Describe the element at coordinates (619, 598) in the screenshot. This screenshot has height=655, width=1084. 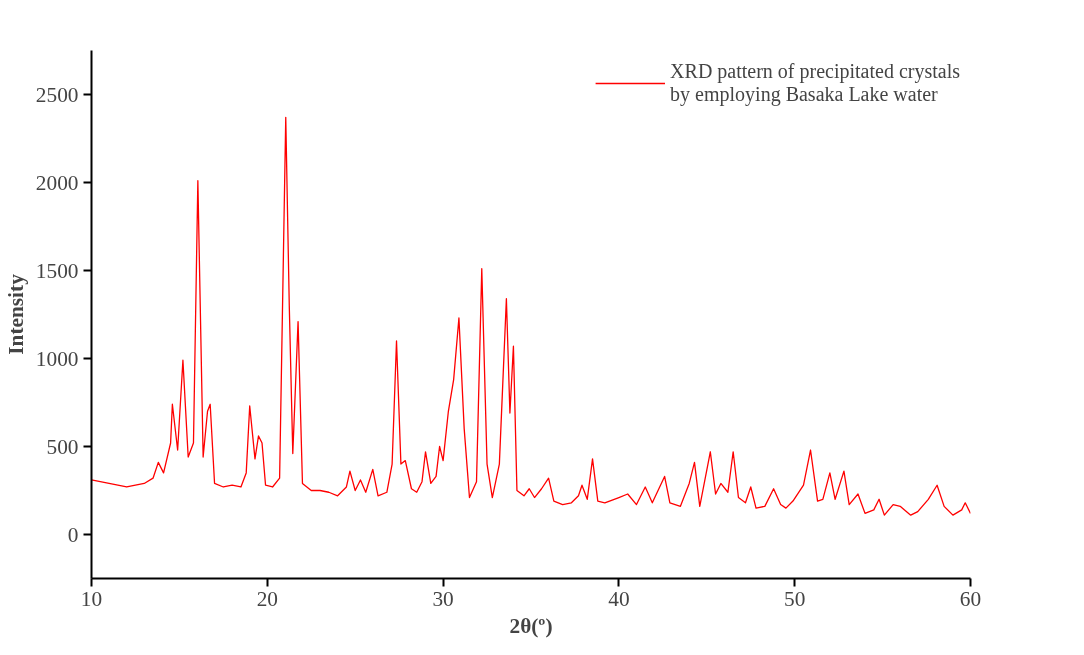
I see `x-tick-label: 40` at that location.